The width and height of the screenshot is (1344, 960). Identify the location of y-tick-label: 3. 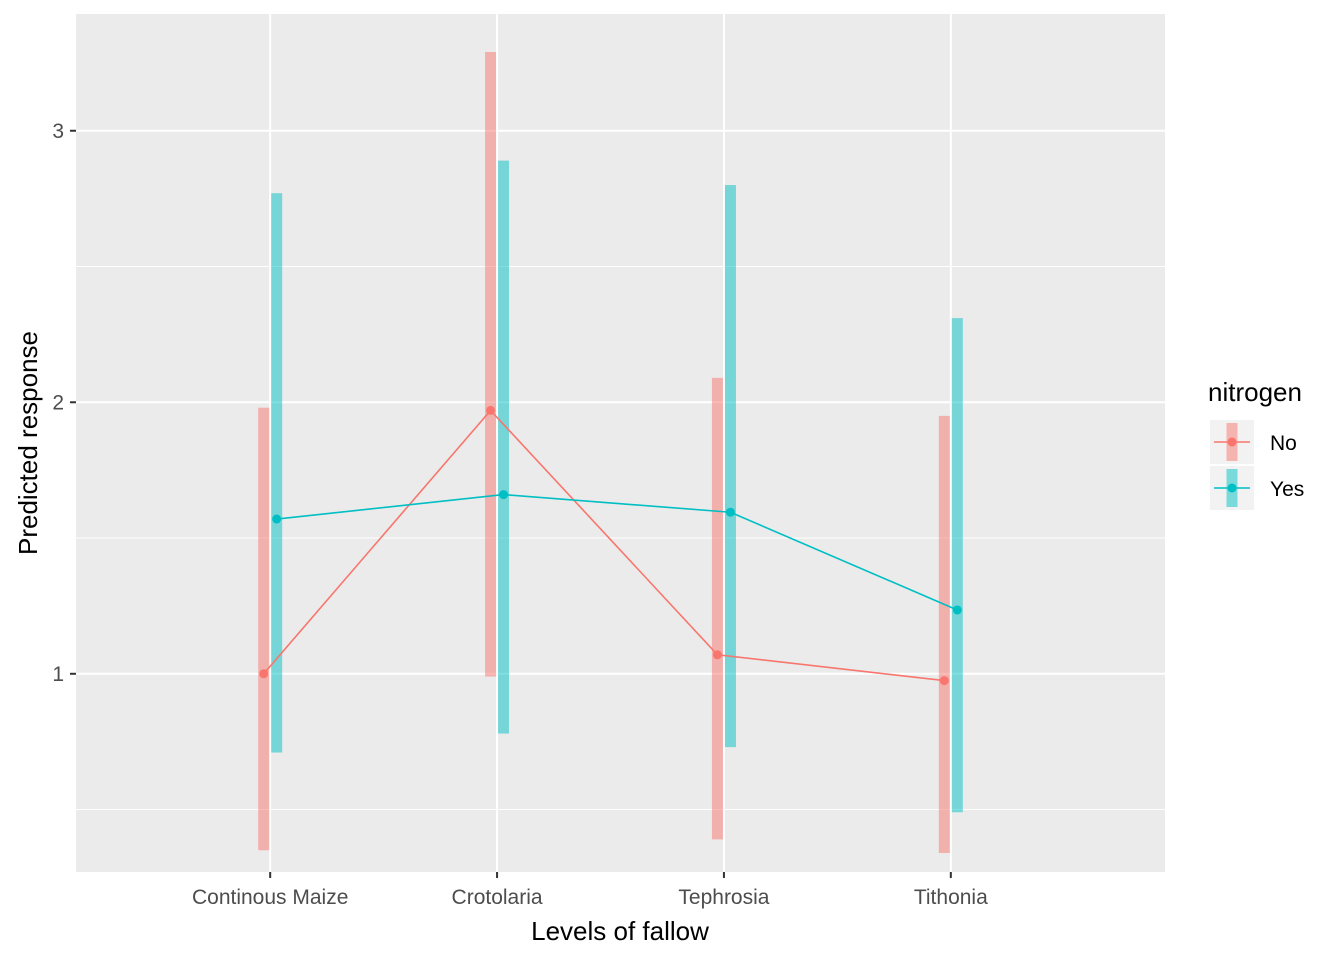
(58, 131).